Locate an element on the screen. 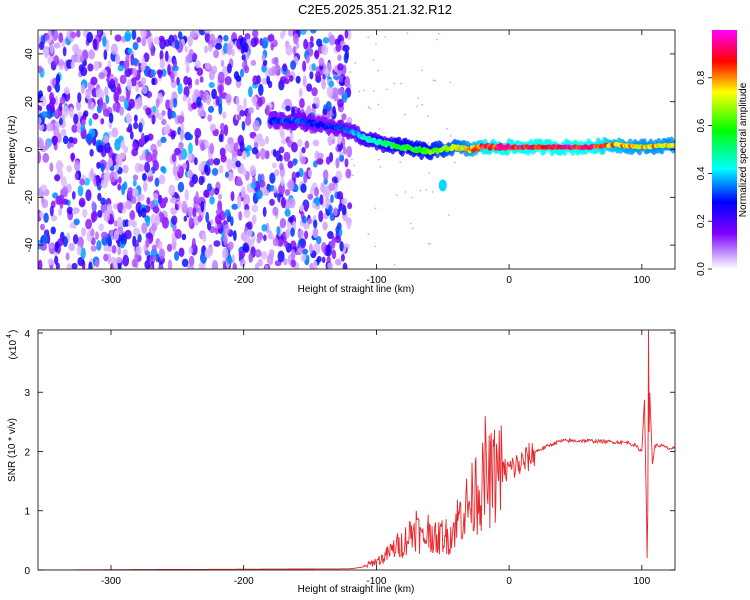 The width and height of the screenshot is (750, 600). snr-ytick-label: 3 is located at coordinates (27, 393).